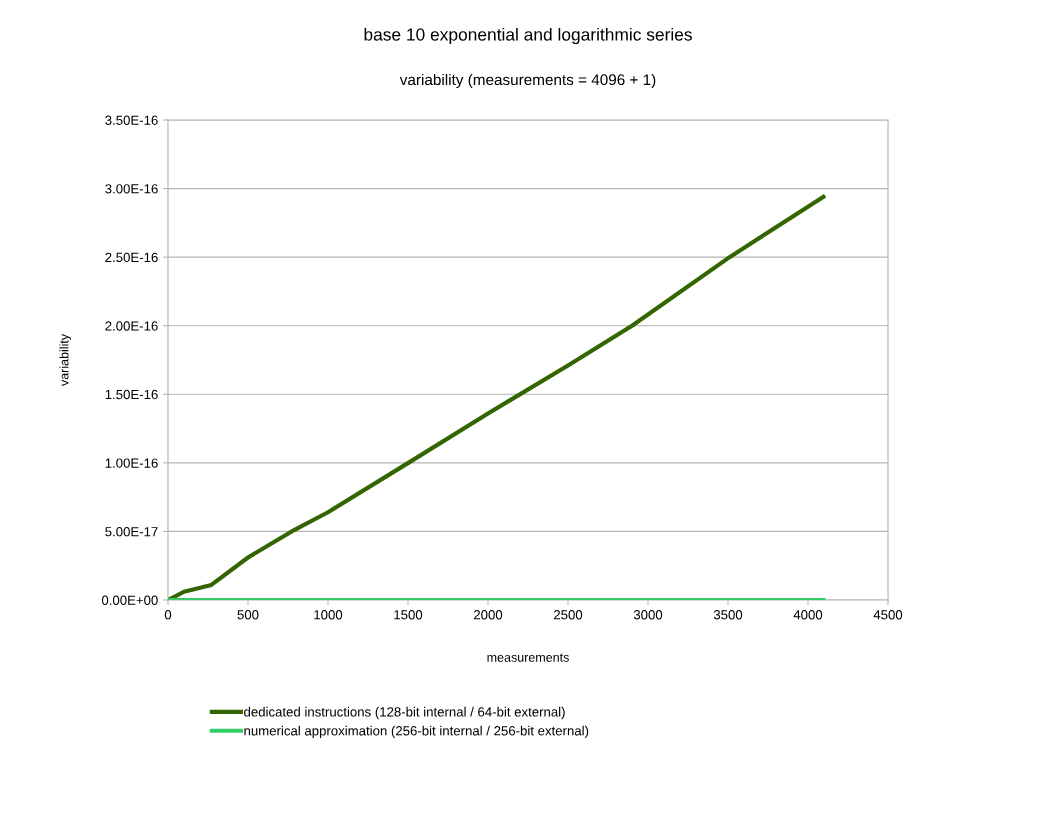  Describe the element at coordinates (888, 615) in the screenshot. I see `x-tick-label: 4500` at that location.